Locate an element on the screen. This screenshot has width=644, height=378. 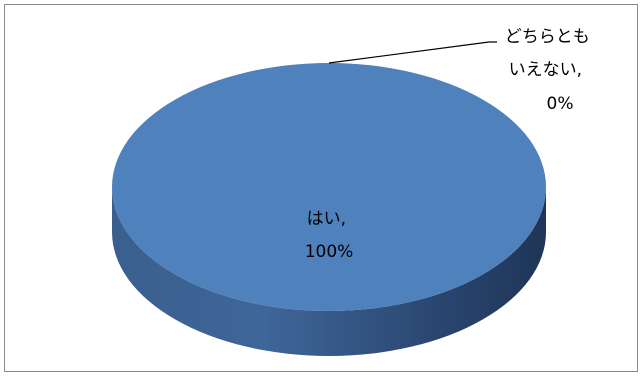
leader-line is located at coordinates (412, 52).